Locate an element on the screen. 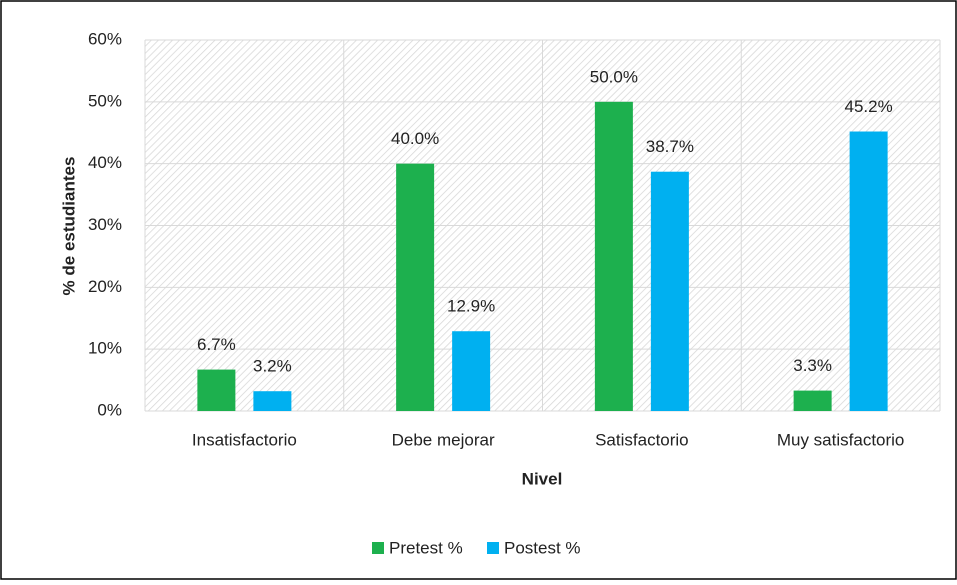 This screenshot has width=957, height=585. y-tick-label: 50% is located at coordinates (105, 100).